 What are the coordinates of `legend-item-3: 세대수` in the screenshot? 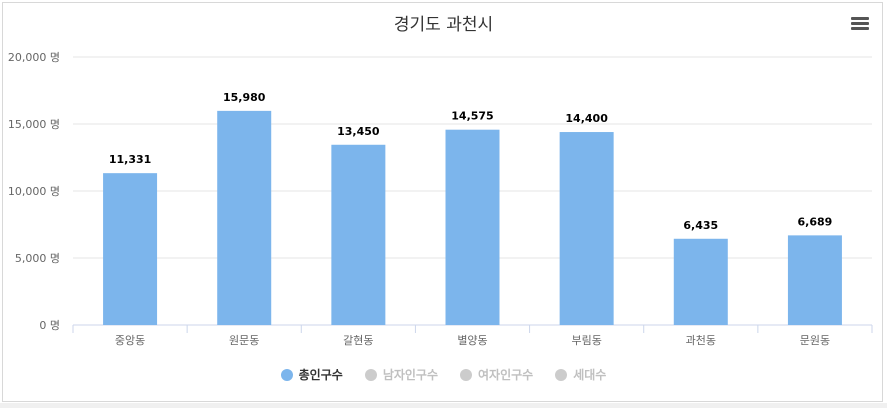 It's located at (580, 374).